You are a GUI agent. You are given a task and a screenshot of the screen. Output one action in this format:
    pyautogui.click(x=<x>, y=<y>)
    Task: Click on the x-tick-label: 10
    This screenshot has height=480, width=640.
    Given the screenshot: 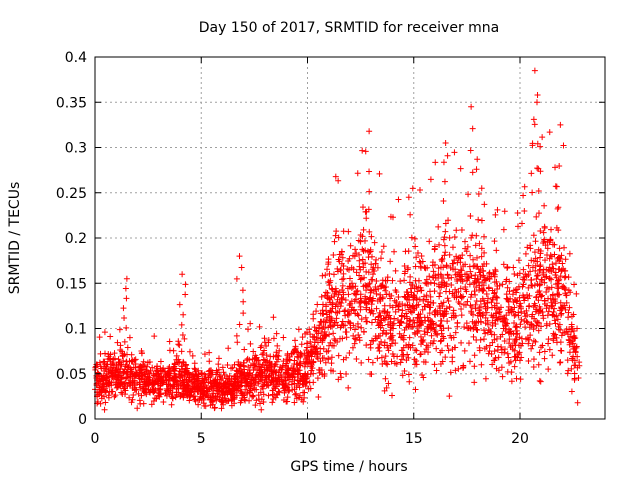 What is the action you would take?
    pyautogui.click(x=308, y=439)
    